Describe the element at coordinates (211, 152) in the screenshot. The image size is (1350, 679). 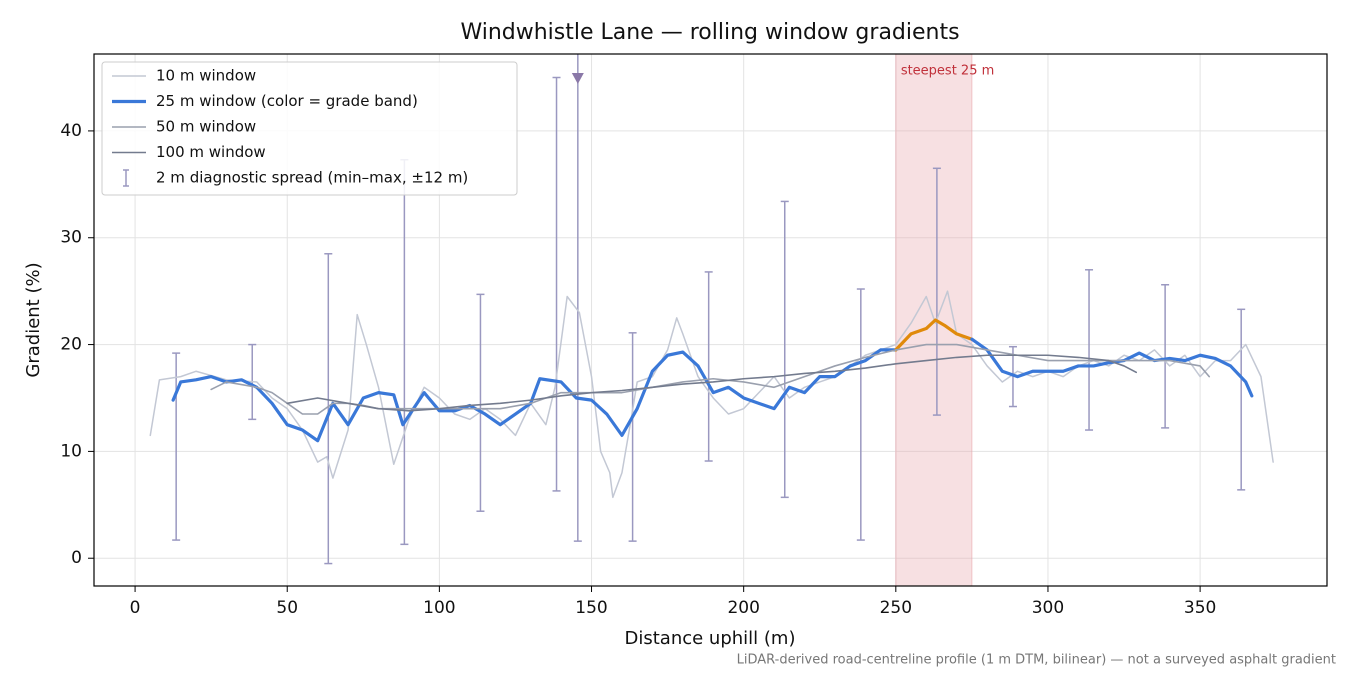
I see `legend-label: 100 m window` at that location.